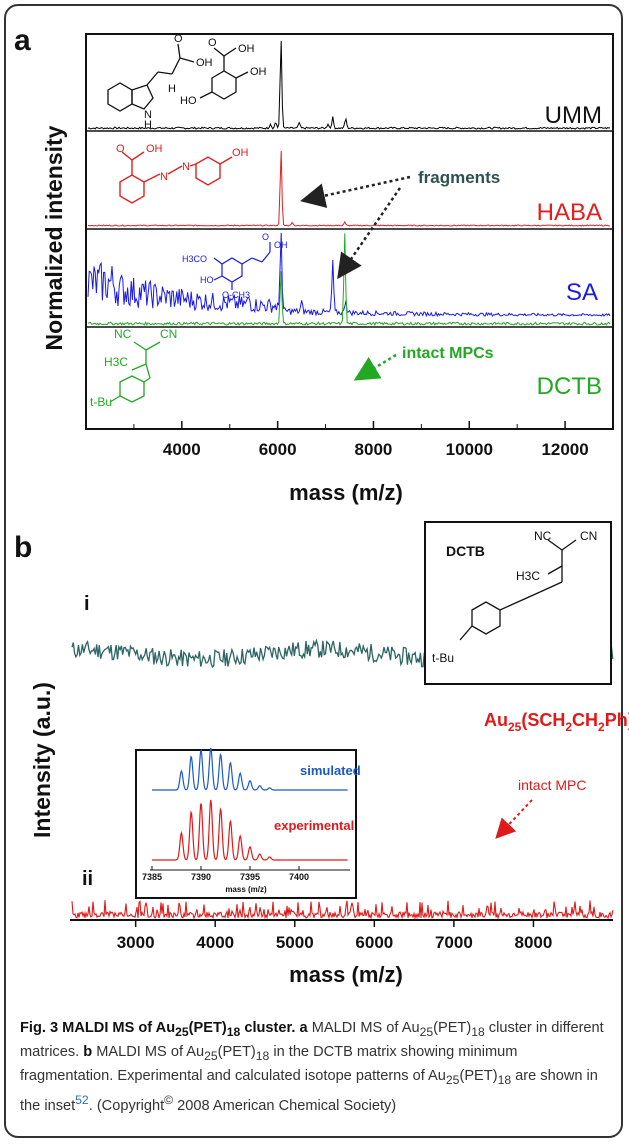  I want to click on panel-a-ylabel: Normalized intensity, so click(54, 237).